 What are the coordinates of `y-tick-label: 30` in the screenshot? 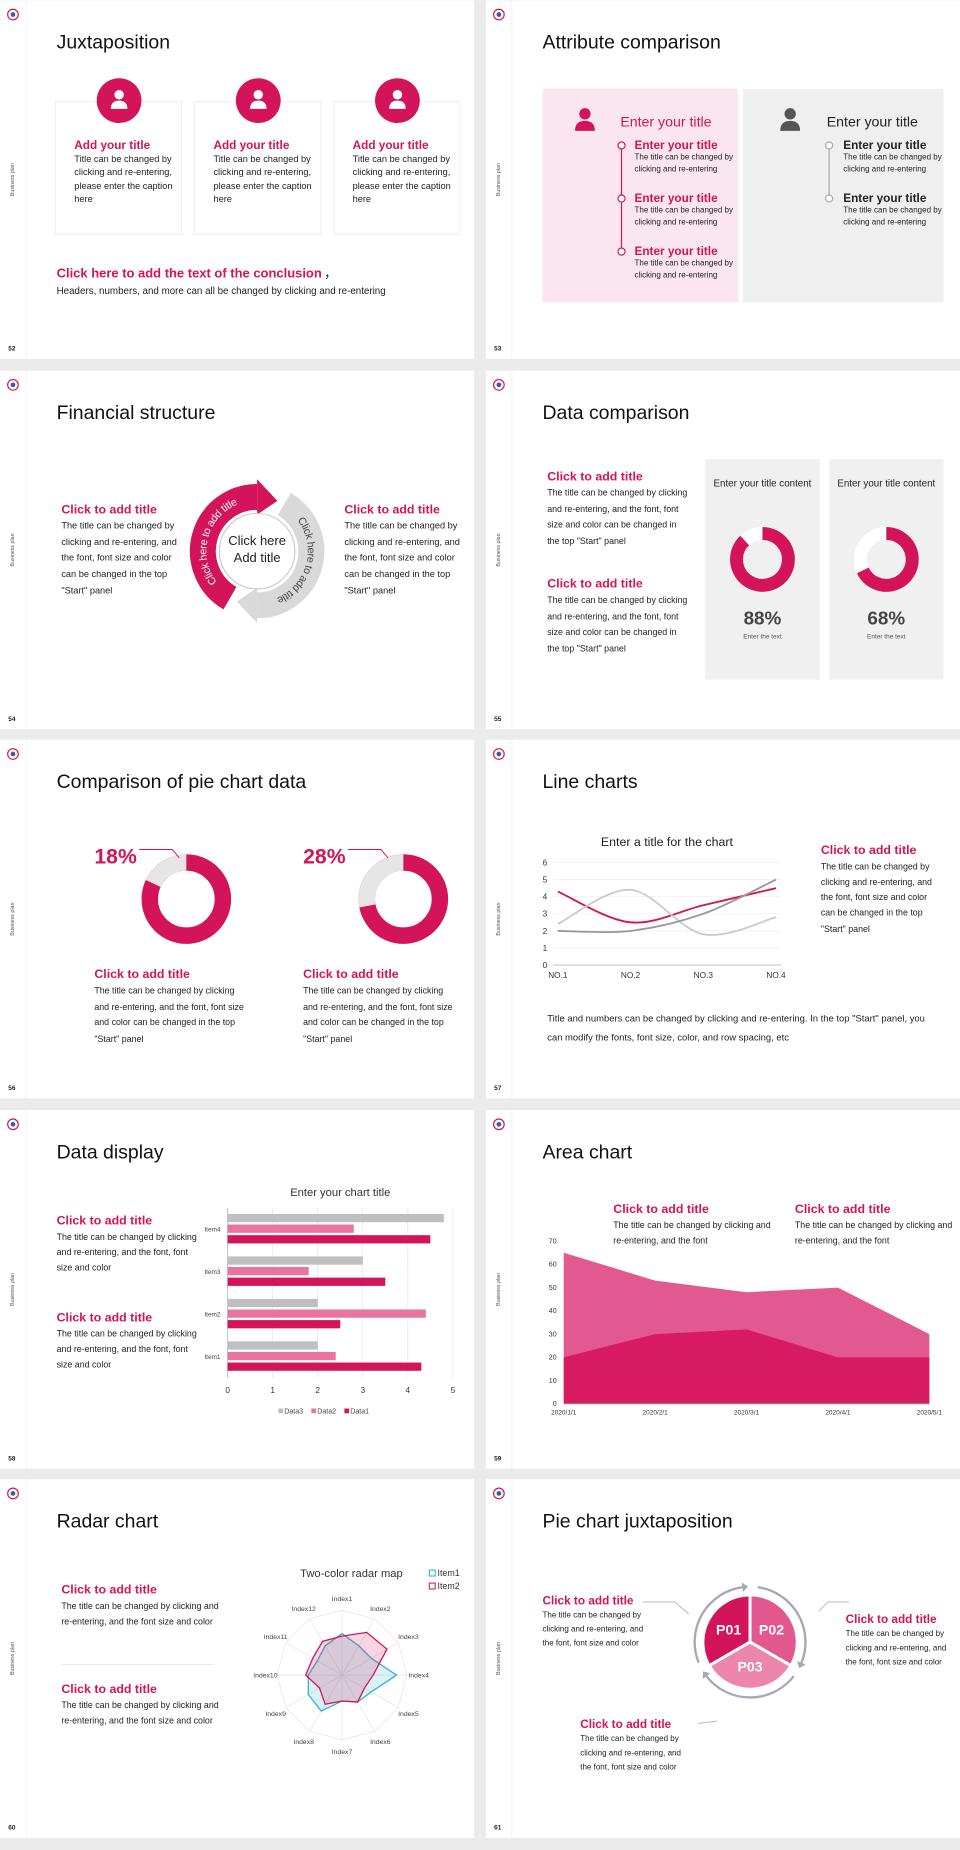 It's located at (553, 1334).